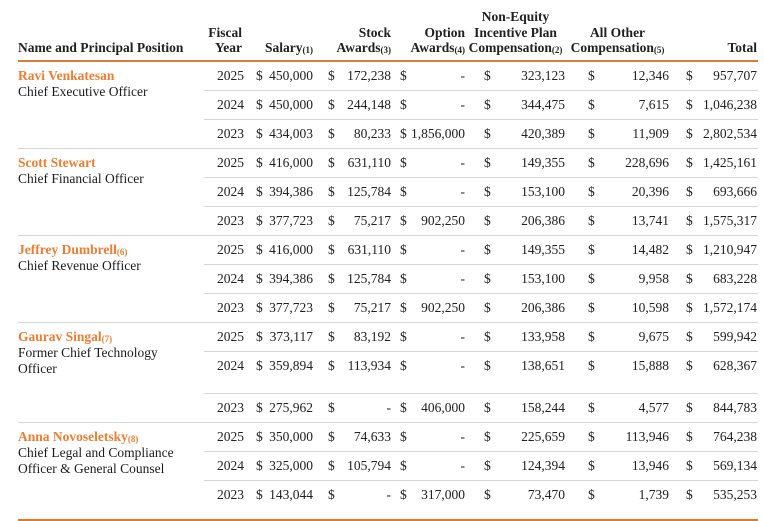  Describe the element at coordinates (460, 50) in the screenshot. I see `footnote-marker: (4)` at that location.